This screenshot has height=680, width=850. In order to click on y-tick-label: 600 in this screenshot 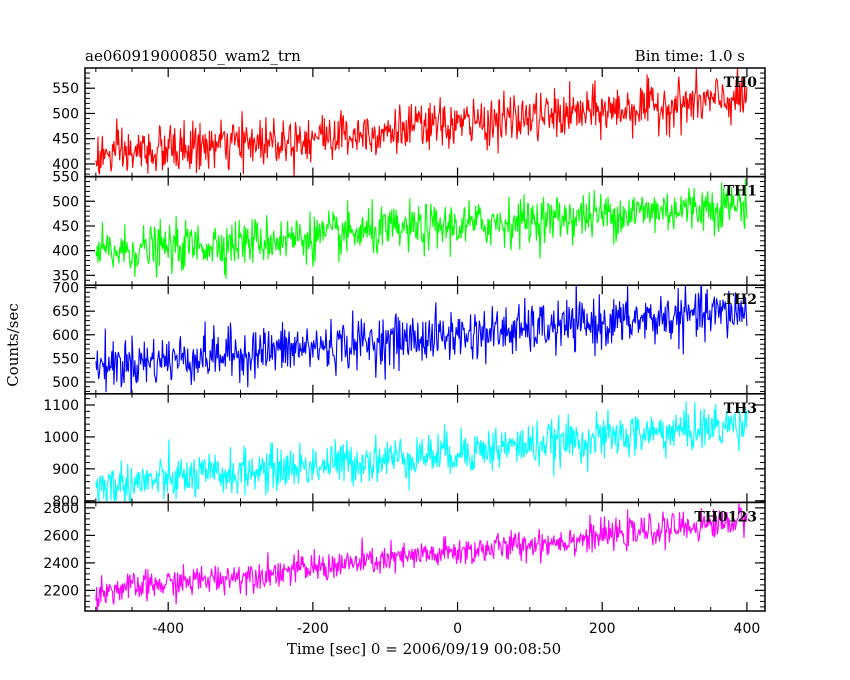, I will do `click(65, 336)`.